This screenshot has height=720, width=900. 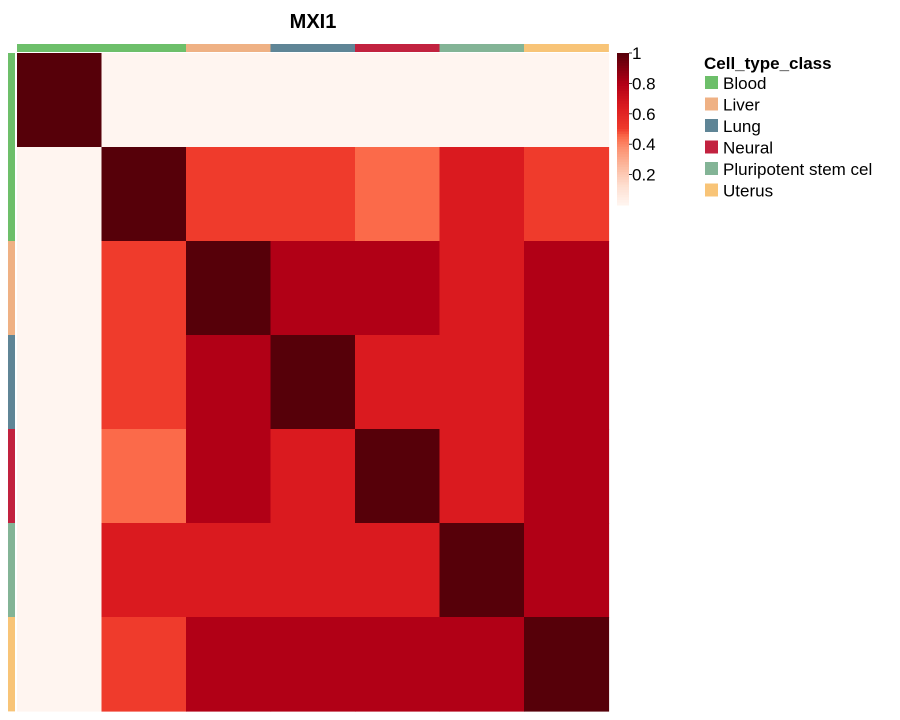 What do you see at coordinates (313, 22) in the screenshot?
I see `chart-title: MXI1` at bounding box center [313, 22].